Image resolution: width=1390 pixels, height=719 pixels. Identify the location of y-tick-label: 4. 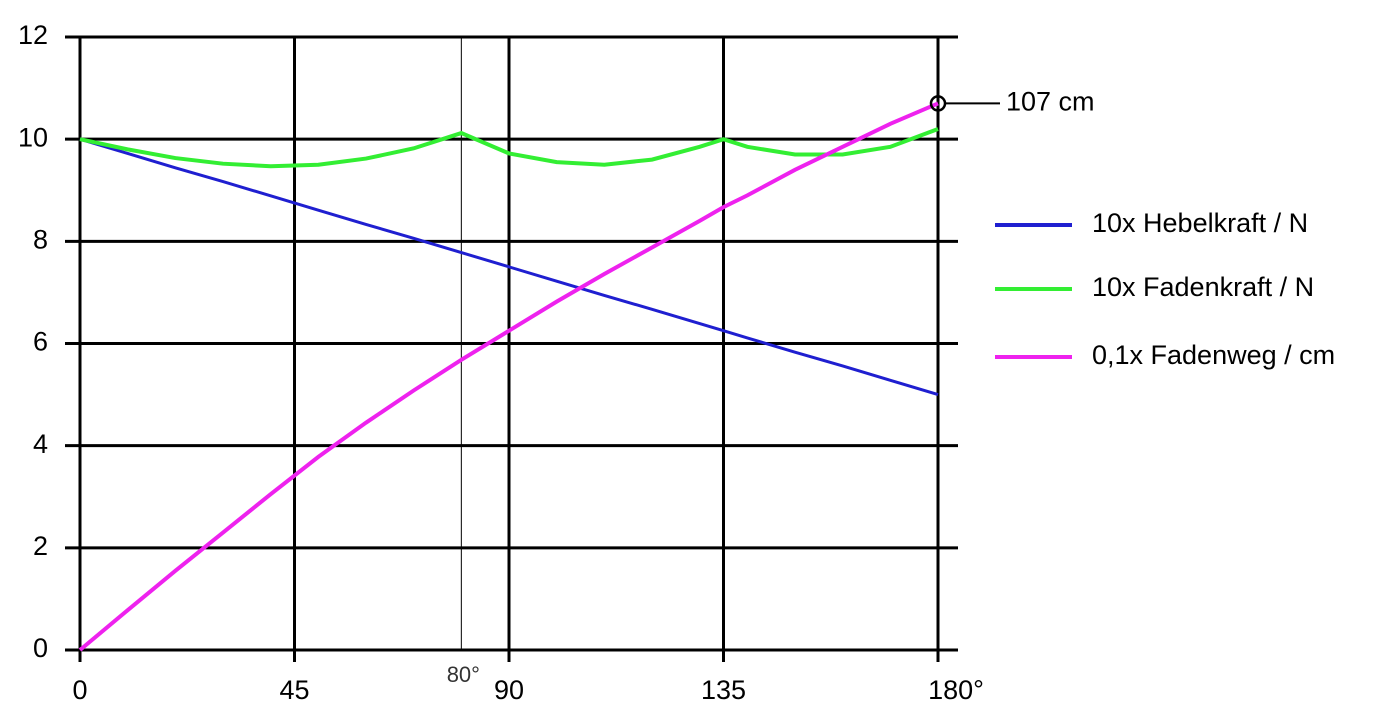
(40, 444).